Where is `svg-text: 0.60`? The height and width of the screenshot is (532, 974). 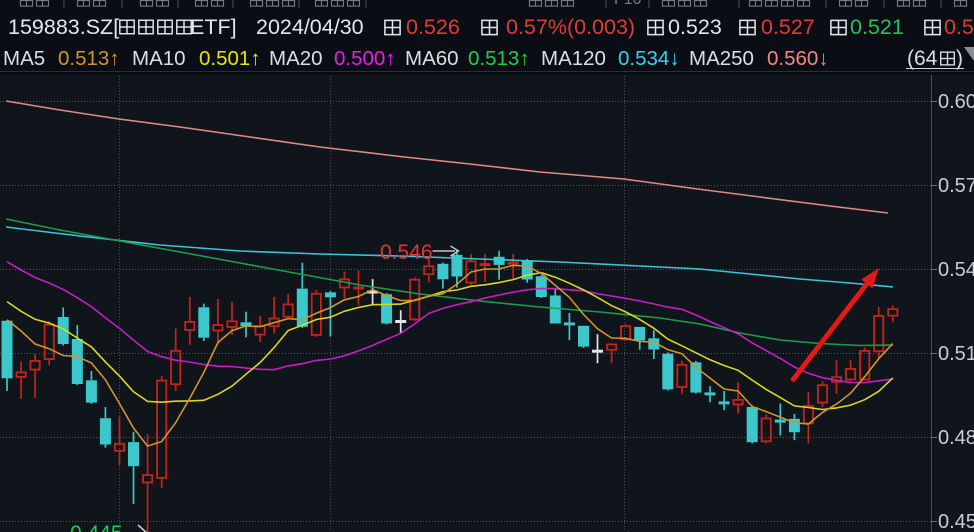
svg-text: 0.60 is located at coordinates (956, 102).